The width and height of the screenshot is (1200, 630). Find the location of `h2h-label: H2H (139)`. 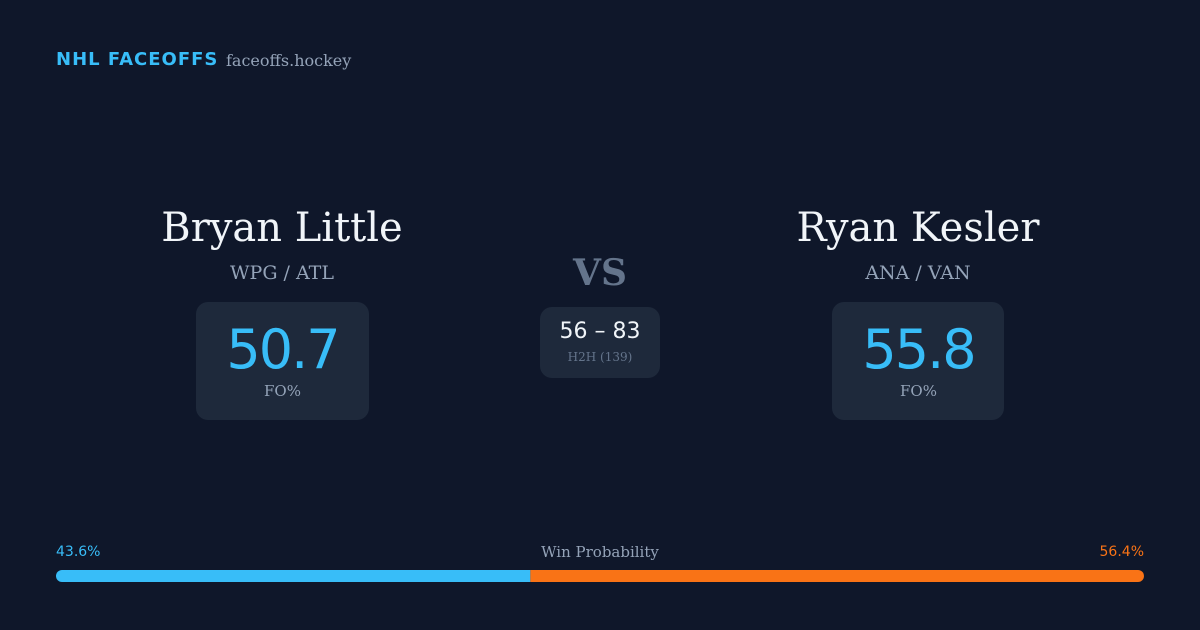

h2h-label: H2H (139) is located at coordinates (600, 357).